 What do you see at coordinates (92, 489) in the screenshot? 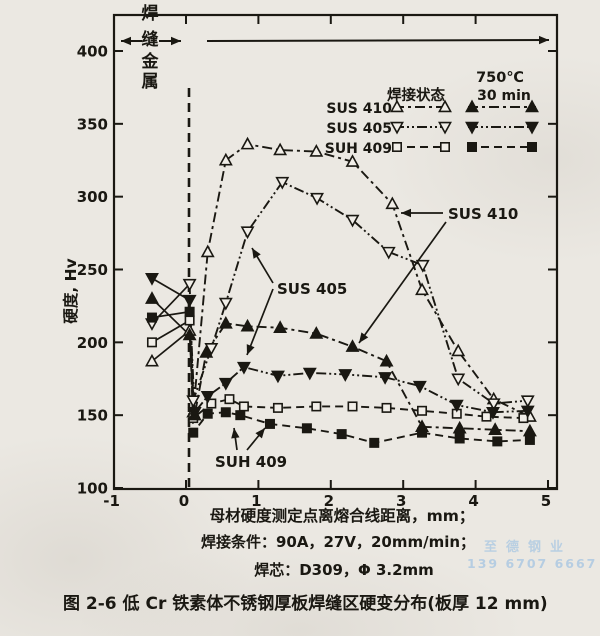
I see `y-tick-label: 100` at bounding box center [92, 489].